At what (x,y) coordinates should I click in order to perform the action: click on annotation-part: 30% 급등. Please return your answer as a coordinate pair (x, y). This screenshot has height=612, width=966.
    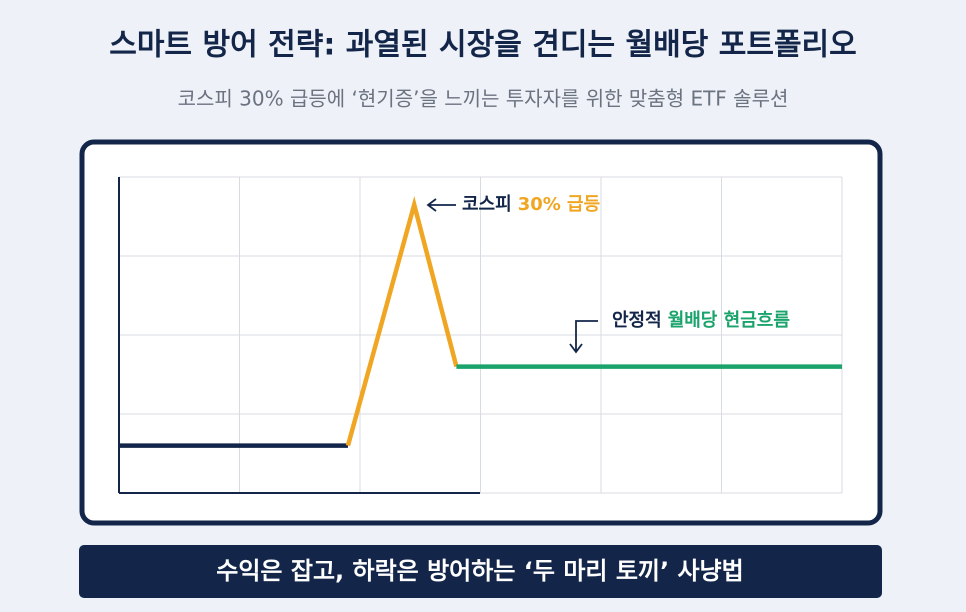
    Looking at the image, I should click on (559, 204).